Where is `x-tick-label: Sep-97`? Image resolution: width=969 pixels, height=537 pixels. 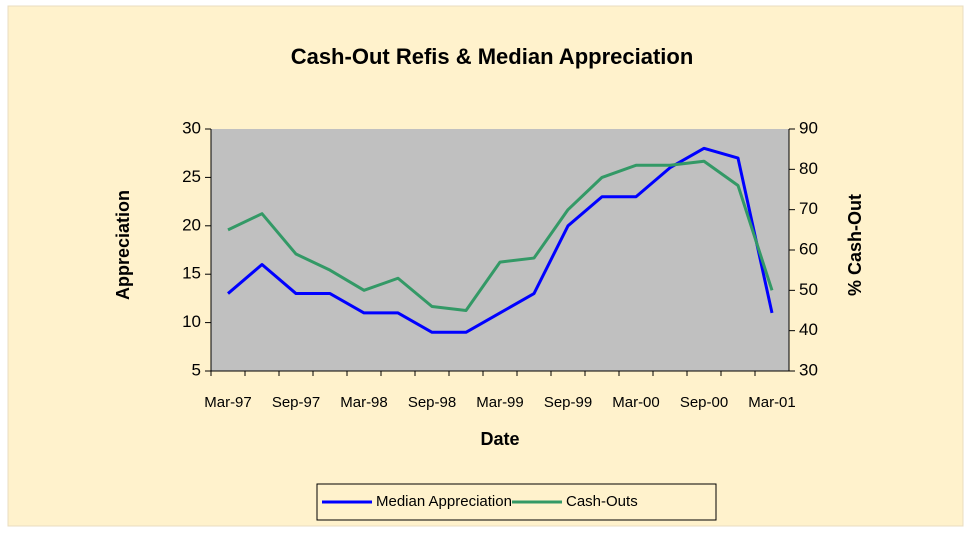
x-tick-label: Sep-97 is located at coordinates (296, 402).